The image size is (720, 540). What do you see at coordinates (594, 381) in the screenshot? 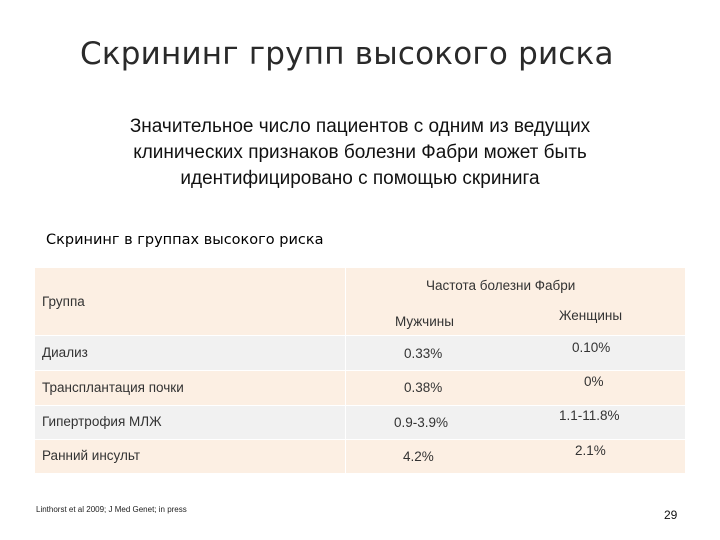
I see `women-value-cell: 0%` at bounding box center [594, 381].